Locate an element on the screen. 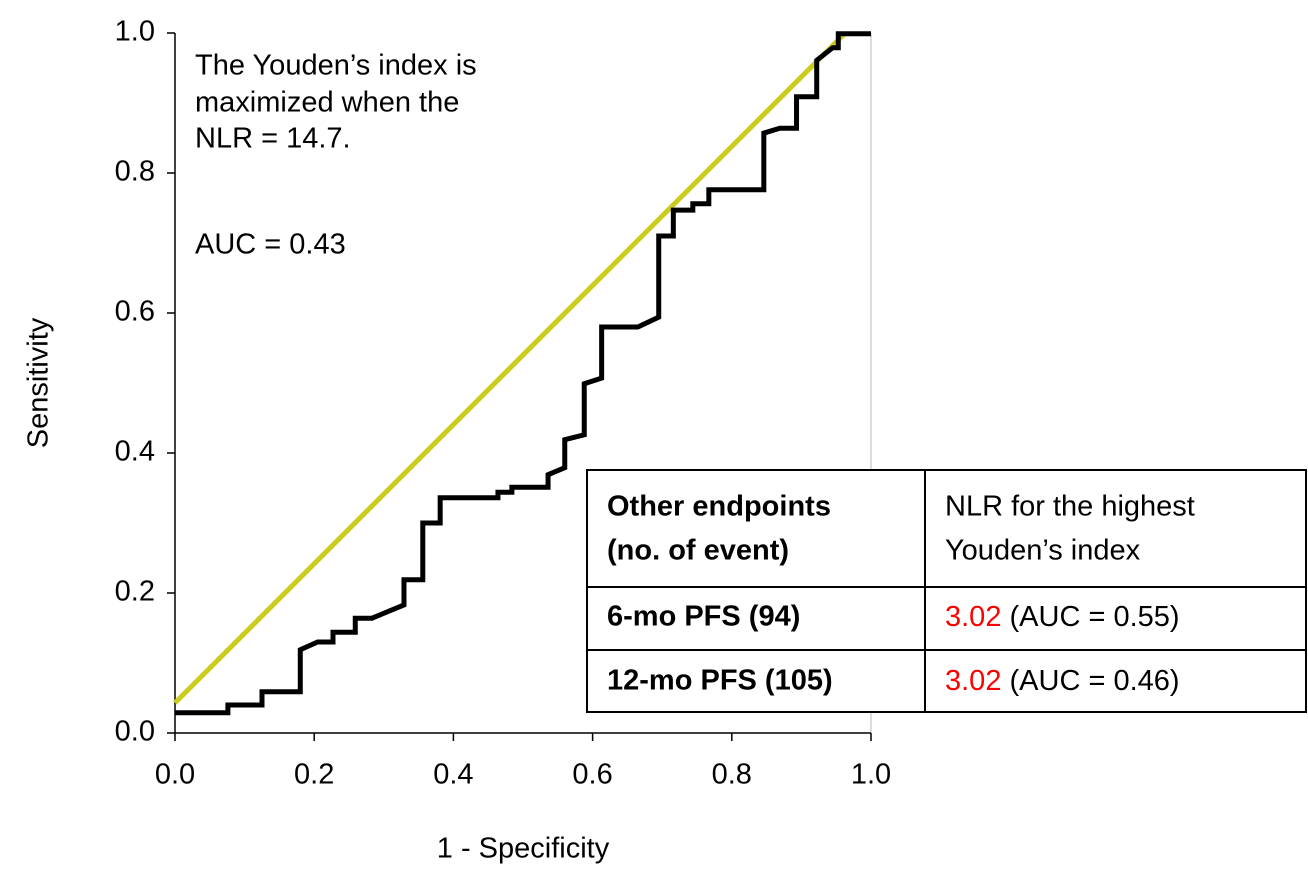 The width and height of the screenshot is (1308, 870). table-header: Other endpoints is located at coordinates (719, 507).